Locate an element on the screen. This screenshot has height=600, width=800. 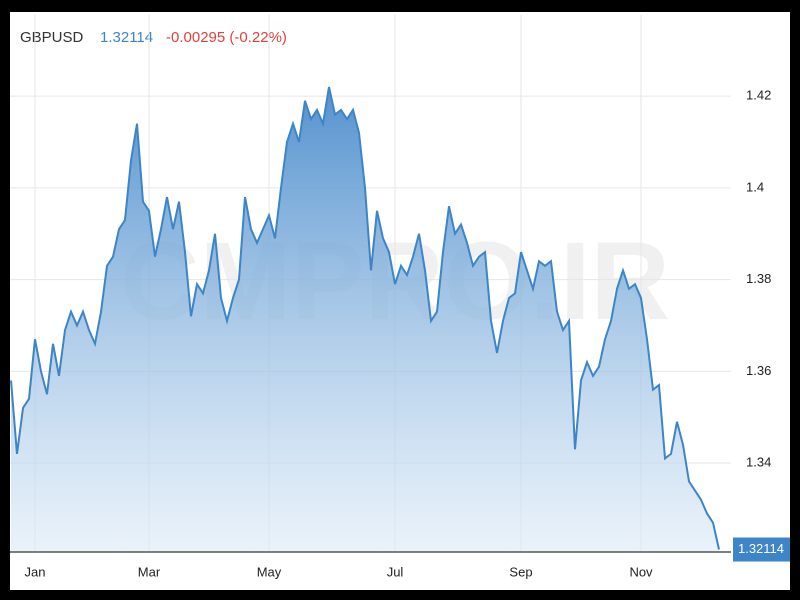
y-tick-label: 1.4 is located at coordinates (755, 186).